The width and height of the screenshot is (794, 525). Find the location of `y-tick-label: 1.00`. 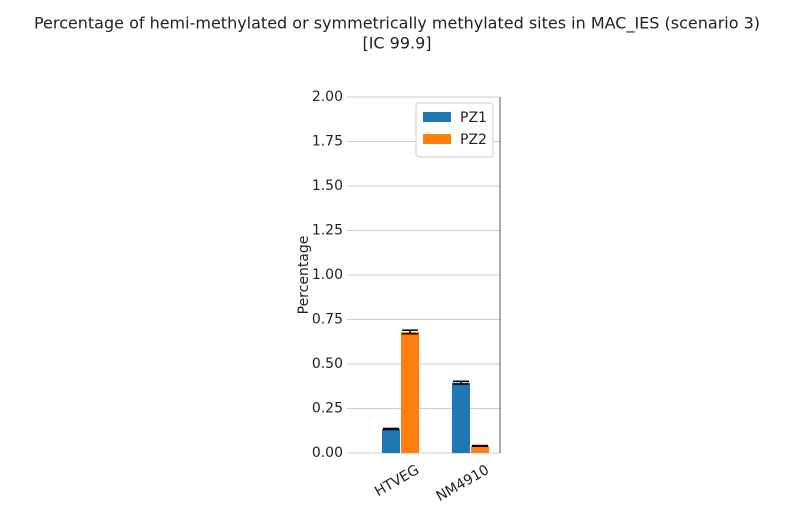

y-tick-label: 1.00 is located at coordinates (327, 275).